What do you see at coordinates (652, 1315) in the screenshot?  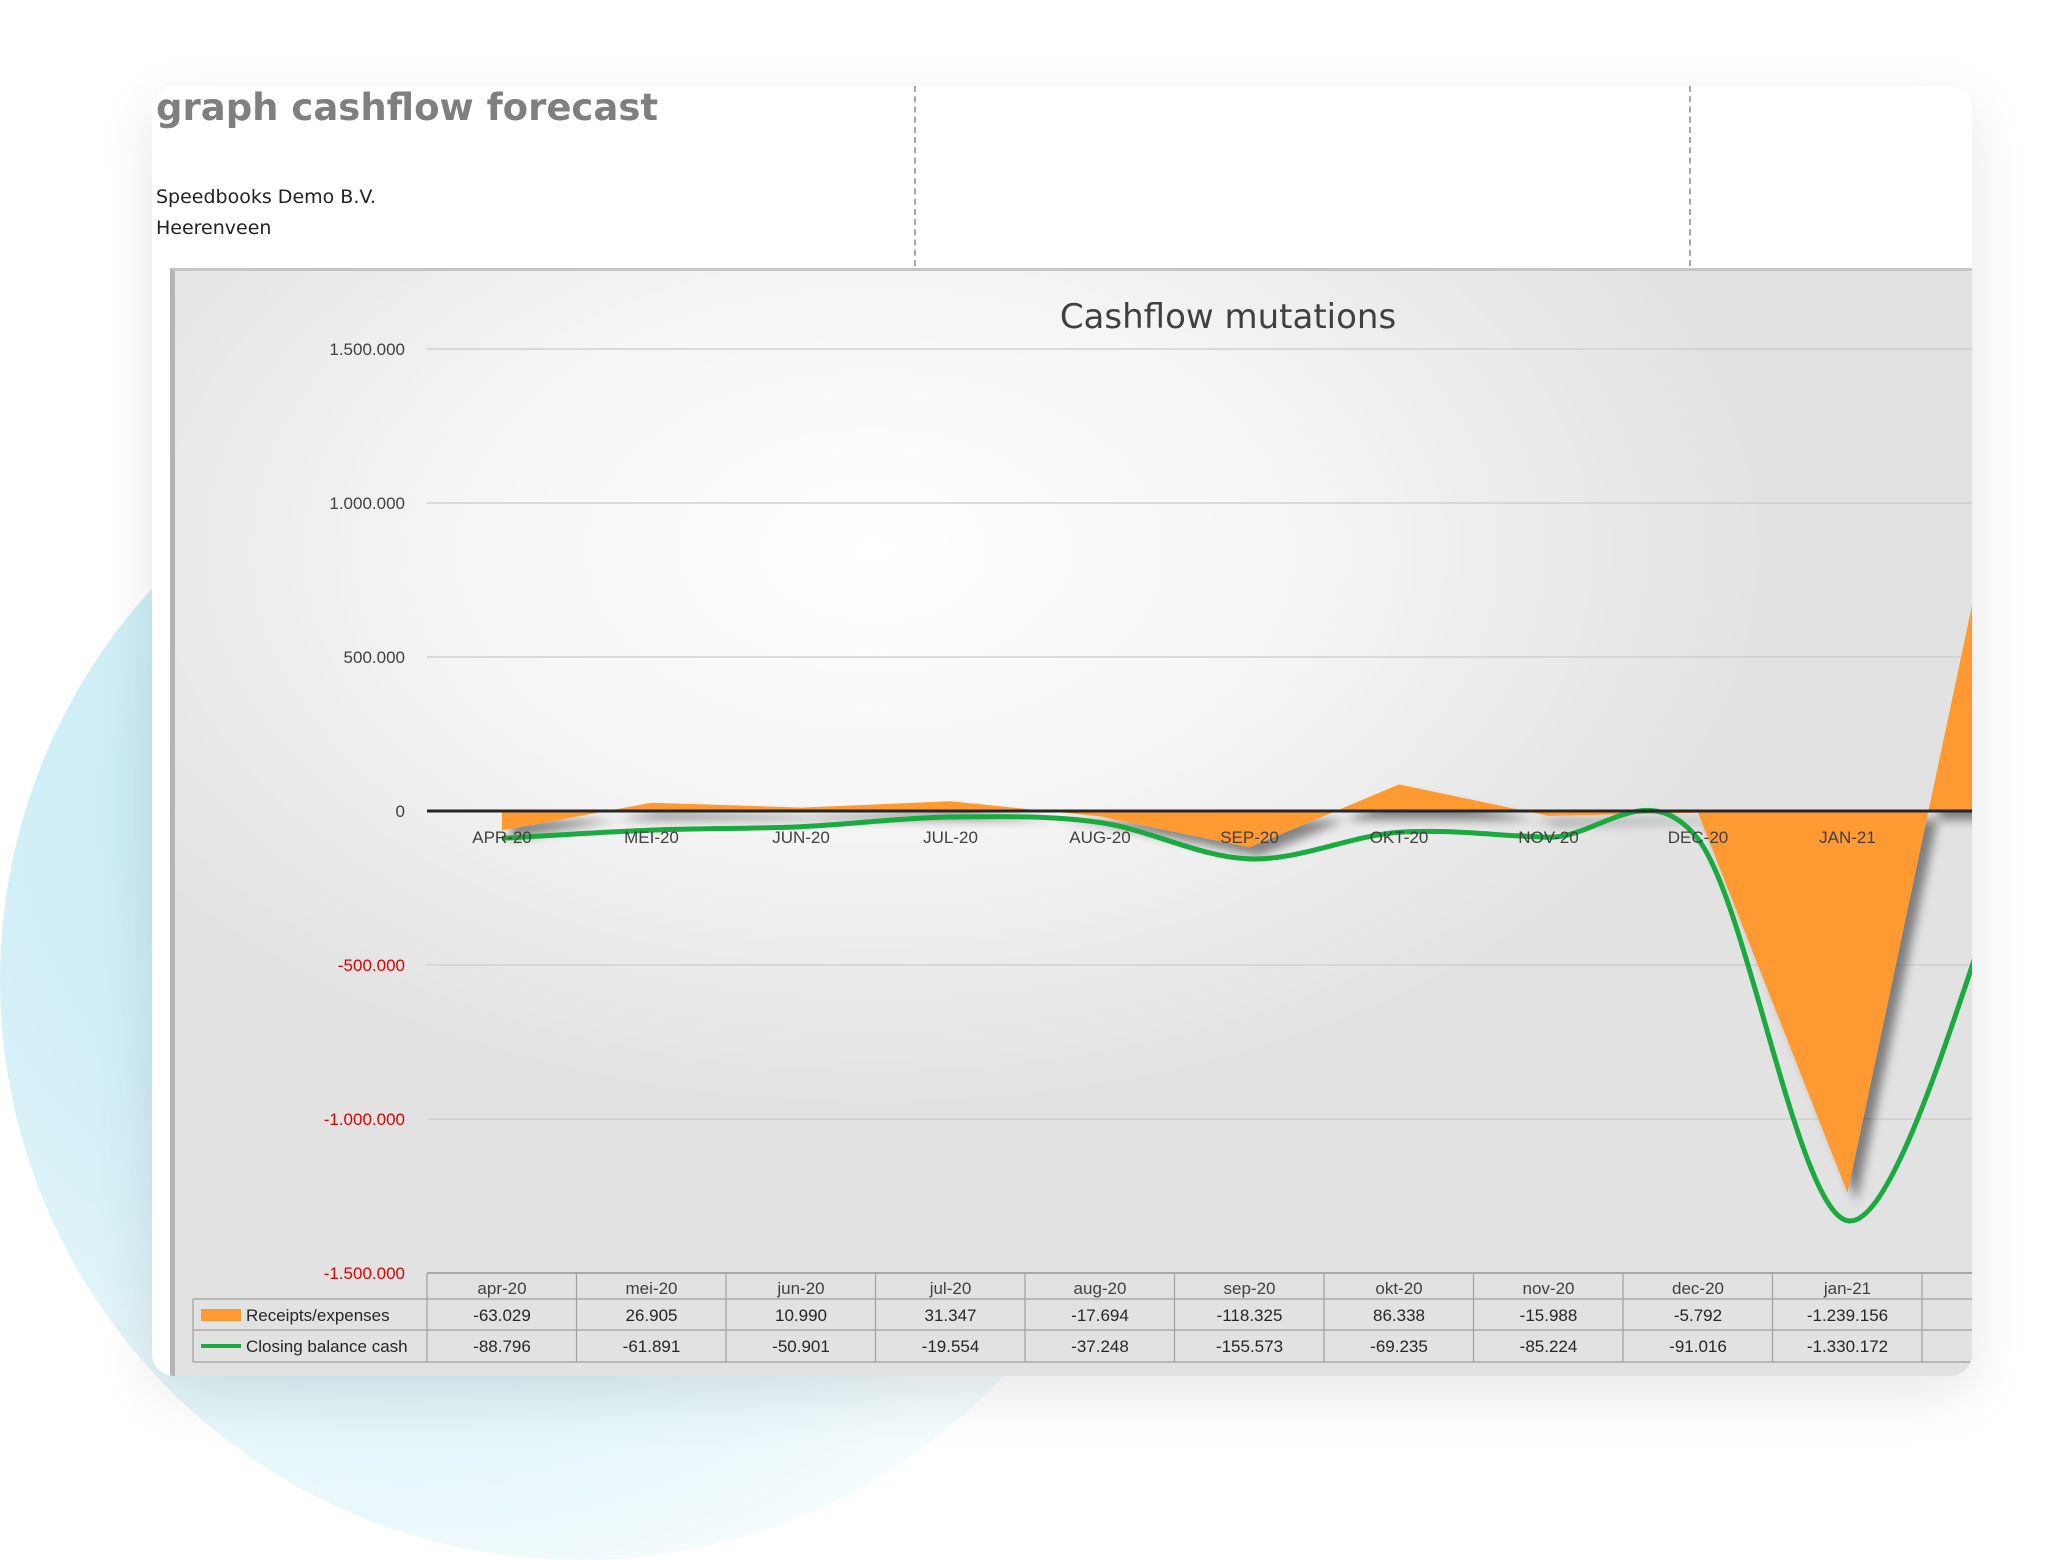 I see `table-value-cell: 26.905` at bounding box center [652, 1315].